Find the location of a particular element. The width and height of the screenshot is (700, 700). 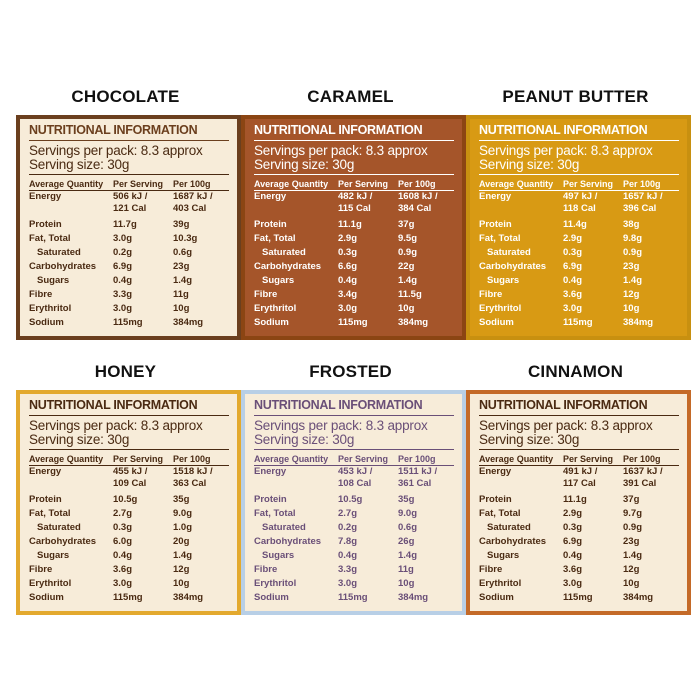

table-row: Saturated 0.3g 0.9g is located at coordinates (579, 254).